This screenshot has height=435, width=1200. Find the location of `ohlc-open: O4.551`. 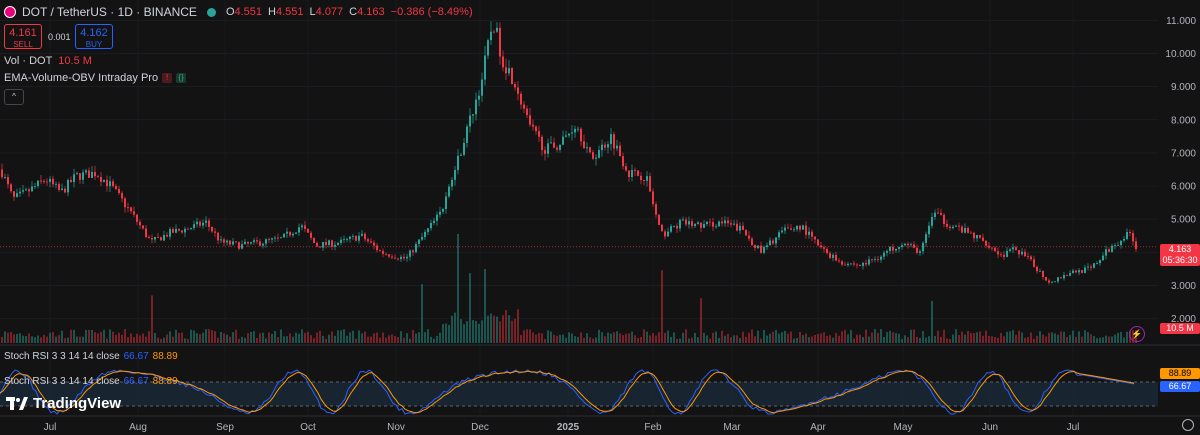

ohlc-open: O4.551 is located at coordinates (244, 12).